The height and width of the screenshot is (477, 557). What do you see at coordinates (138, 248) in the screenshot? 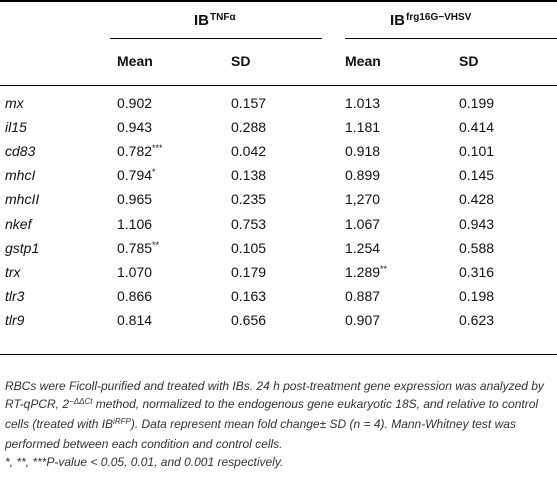
I see `tnf-mean-cell: 0.785**` at bounding box center [138, 248].